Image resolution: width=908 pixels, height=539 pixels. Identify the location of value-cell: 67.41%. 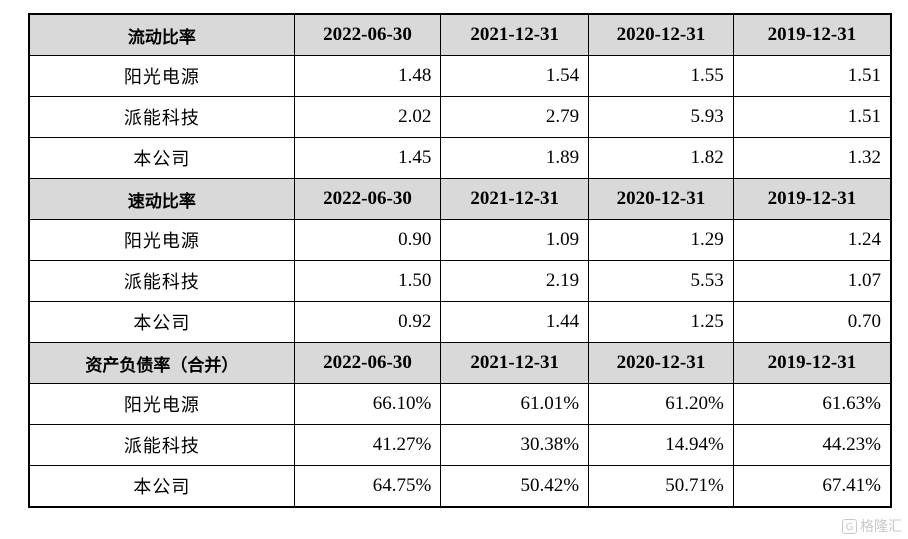
(812, 486).